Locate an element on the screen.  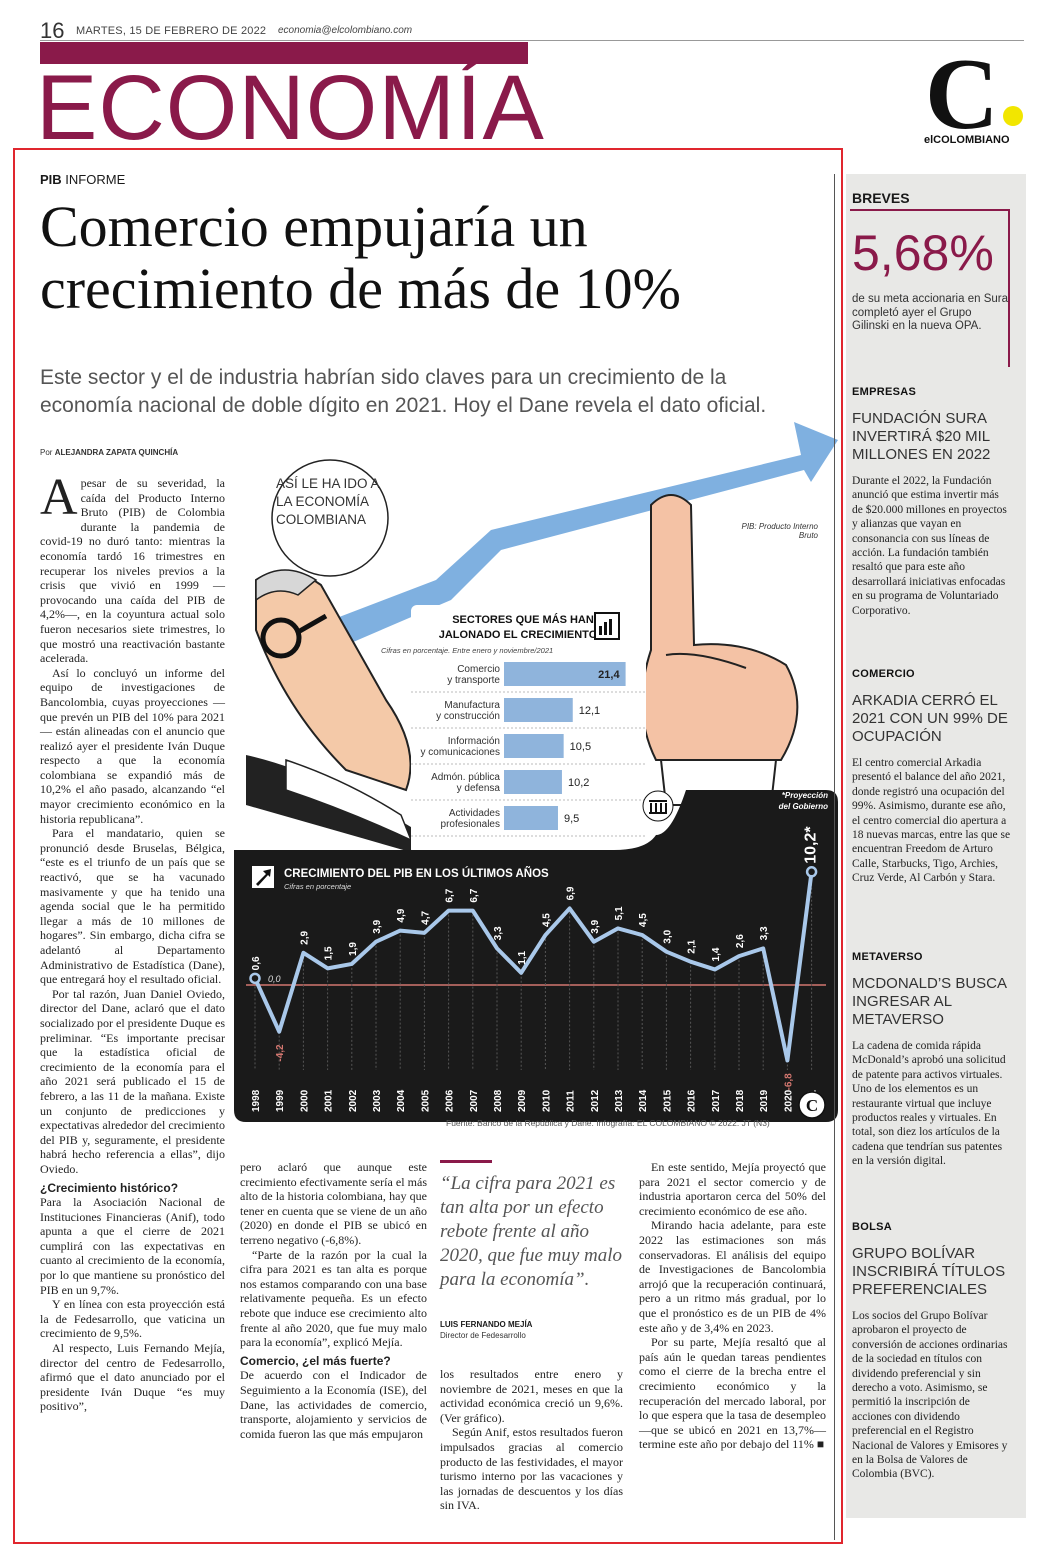
sector-value-label: 10,5 is located at coordinates (580, 747).